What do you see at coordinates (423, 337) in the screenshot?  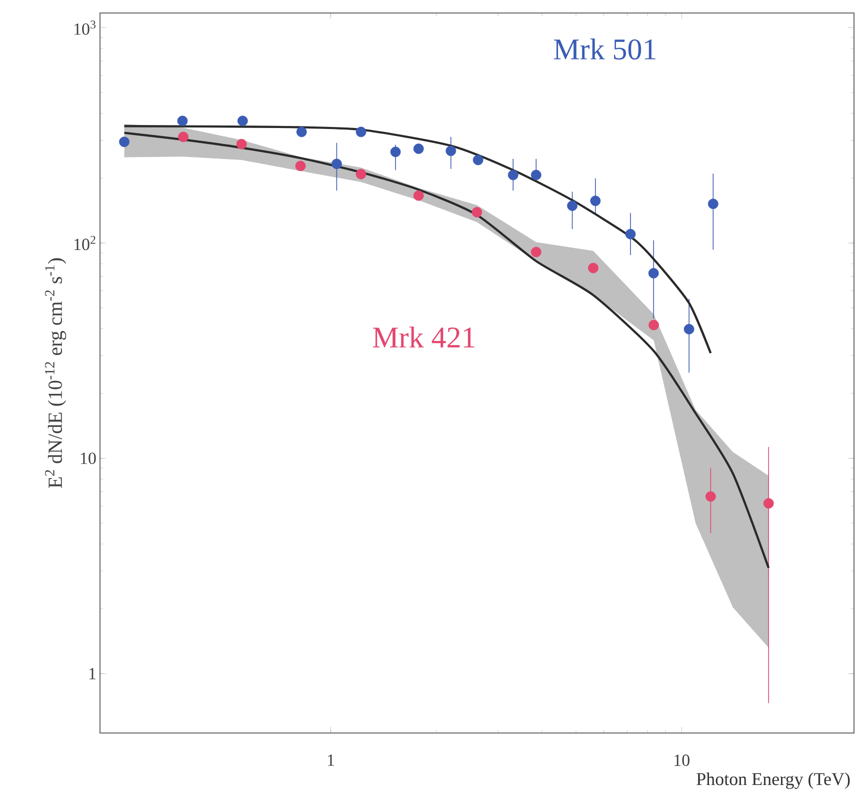 I see `text: Mrk 421` at bounding box center [423, 337].